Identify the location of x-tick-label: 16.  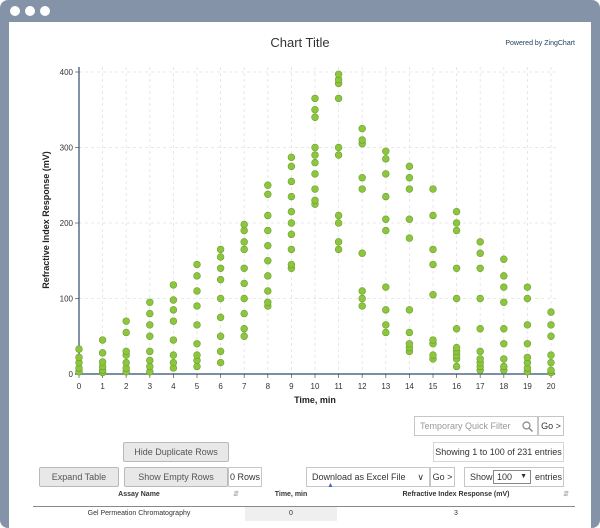
(456, 386).